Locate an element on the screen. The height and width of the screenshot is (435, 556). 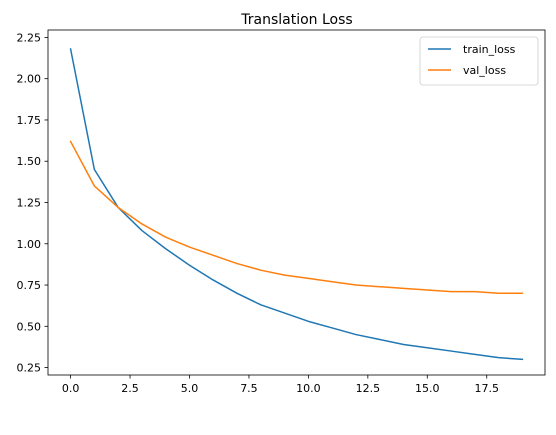
x-tick-label: 2.5 is located at coordinates (130, 388).